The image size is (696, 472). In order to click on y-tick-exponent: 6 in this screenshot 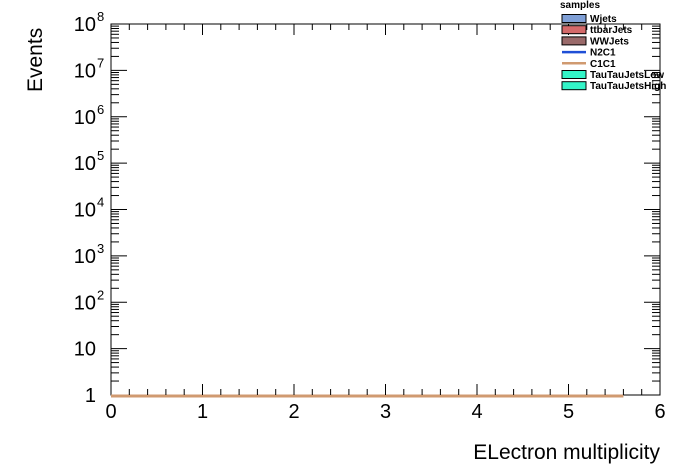, I will do `click(100, 109)`.